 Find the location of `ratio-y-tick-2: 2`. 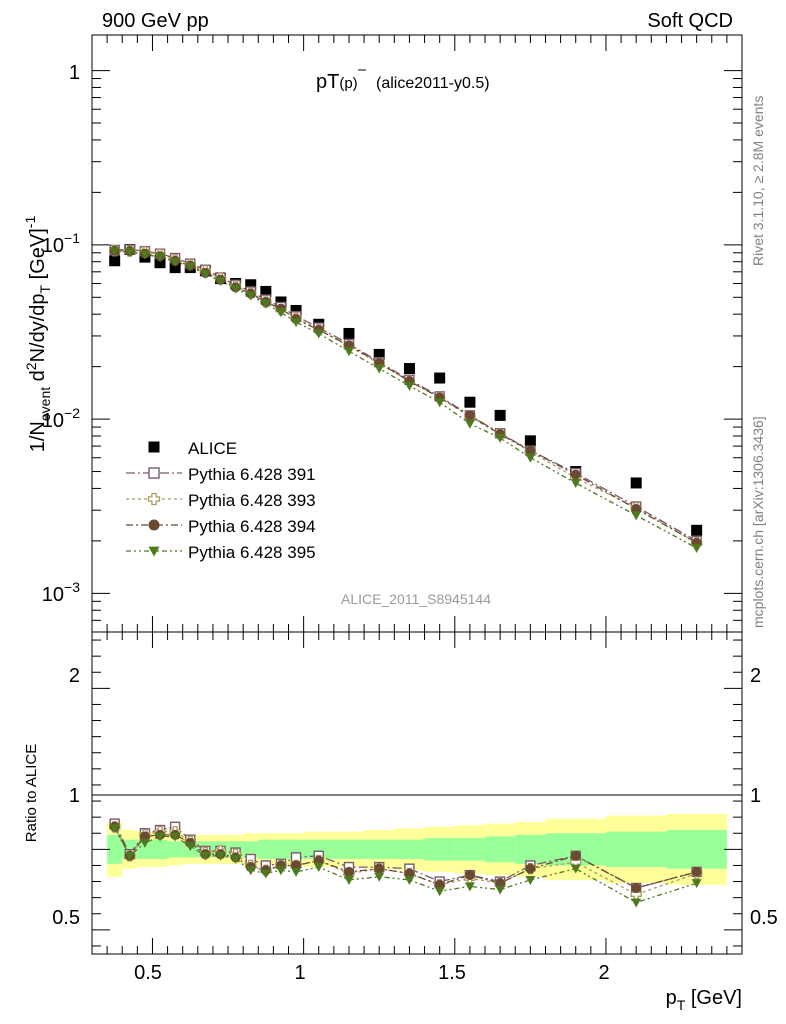

ratio-y-tick-2: 2 is located at coordinates (74, 676).